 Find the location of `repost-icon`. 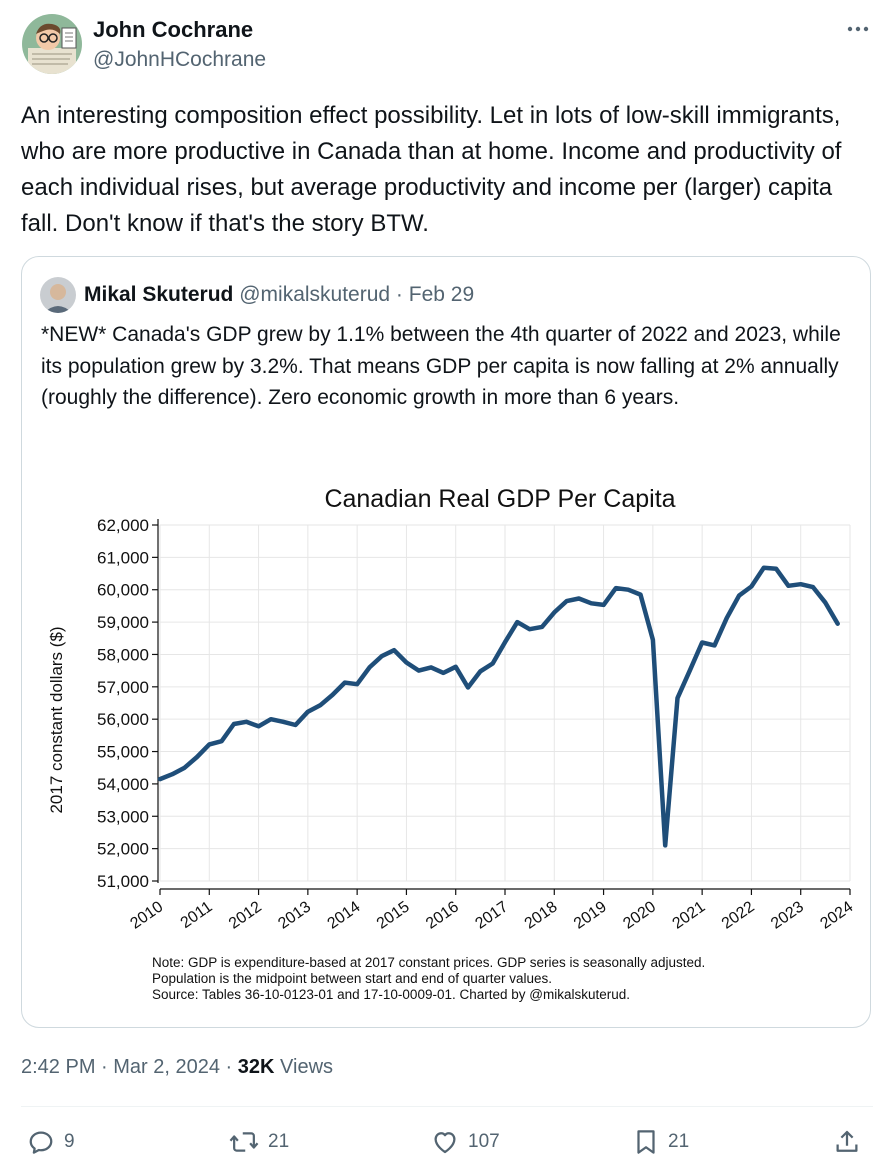

repost-icon is located at coordinates (244, 1142).